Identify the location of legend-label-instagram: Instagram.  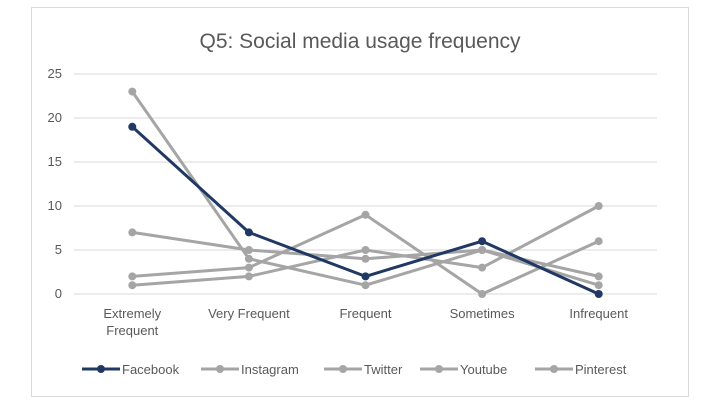
(270, 369).